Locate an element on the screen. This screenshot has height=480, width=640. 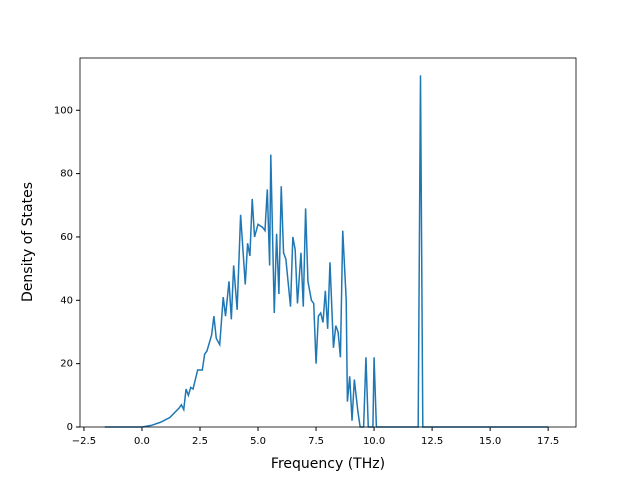
x-tick-label: 15.0 is located at coordinates (490, 441).